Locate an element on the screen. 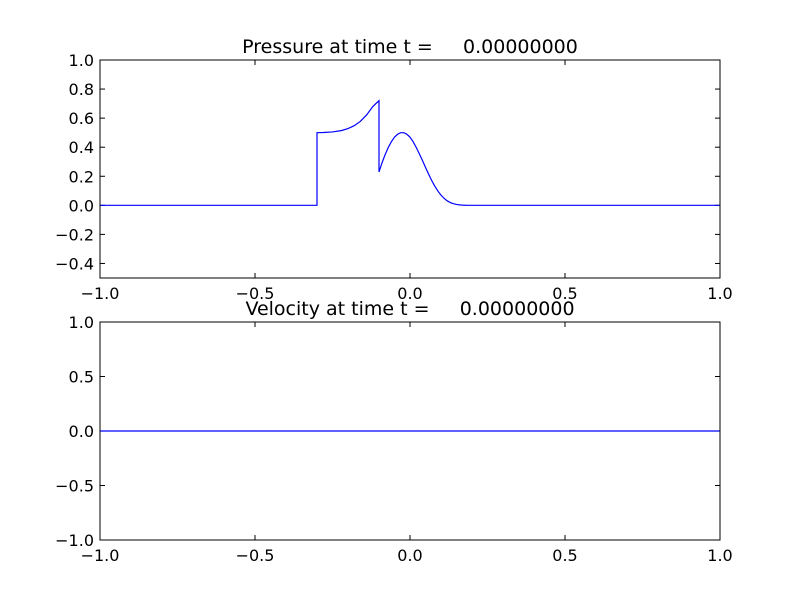 The height and width of the screenshot is (600, 800). velocity-ytick-label: 1.0 is located at coordinates (81, 322).